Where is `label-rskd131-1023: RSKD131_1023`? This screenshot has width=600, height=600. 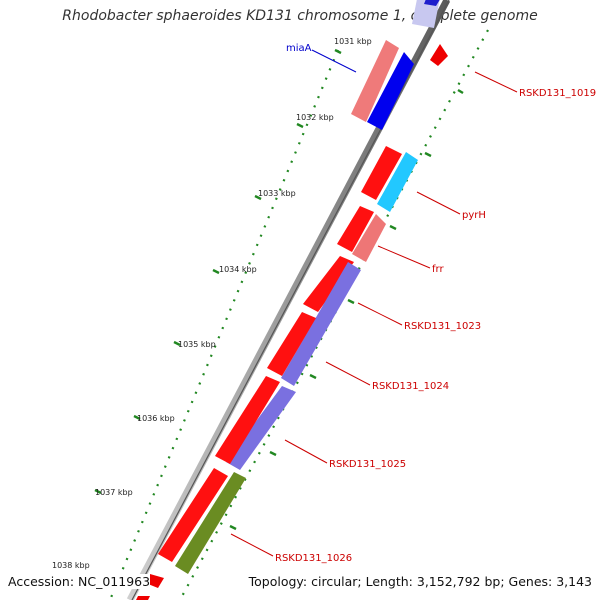
label-rskd131-1023: RSKD131_1023 is located at coordinates (442, 326).